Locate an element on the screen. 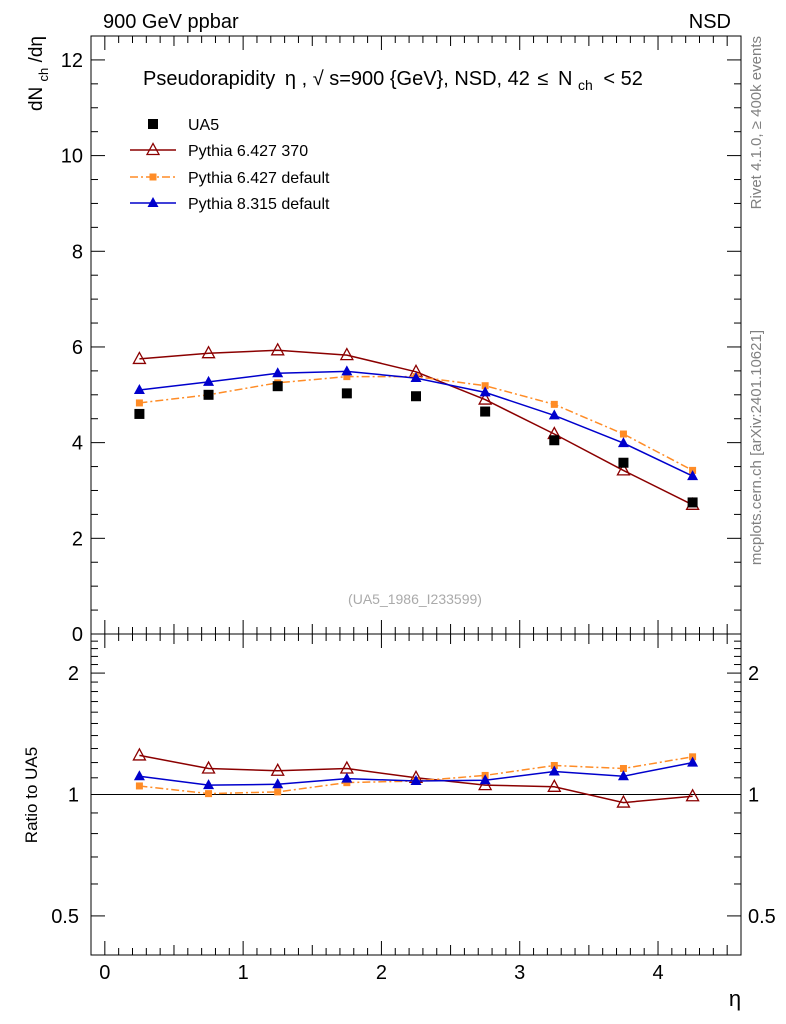  main-y-axis-label: dN ch /dη is located at coordinates (39, 73).